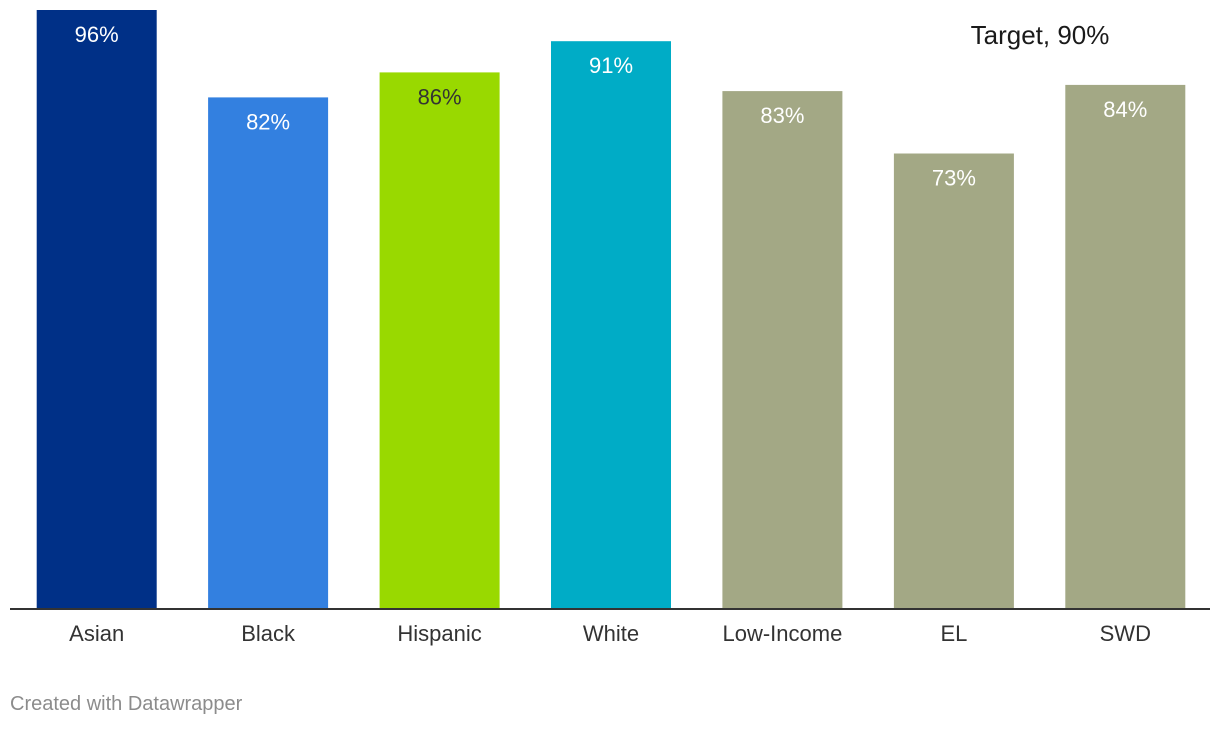  Describe the element at coordinates (440, 96) in the screenshot. I see `value-label-hispanic: 86%` at that location.